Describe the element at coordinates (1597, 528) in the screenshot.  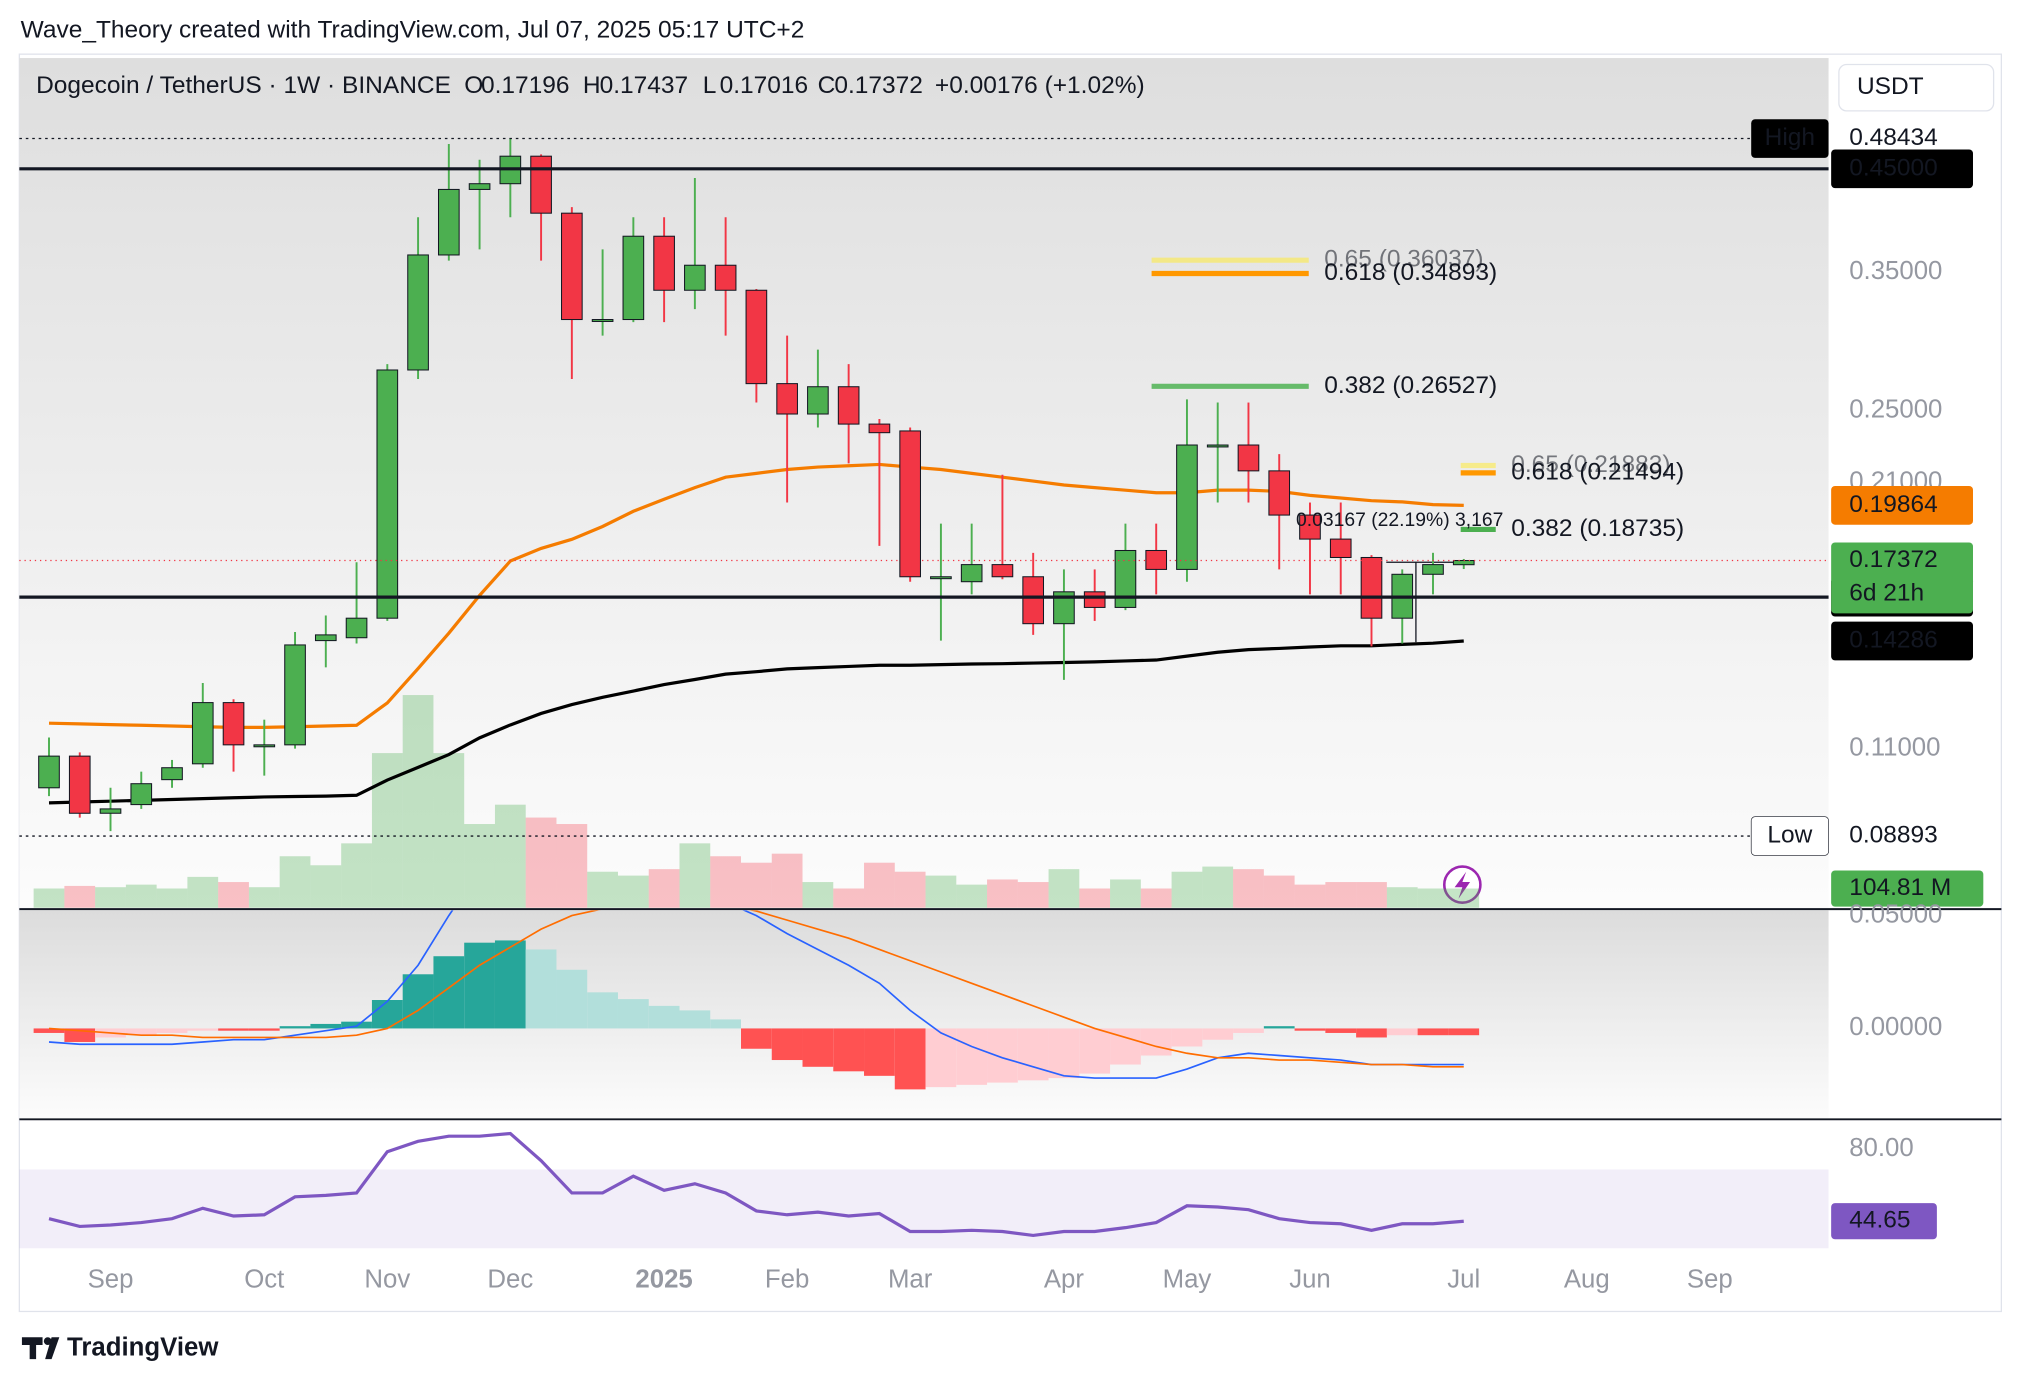
I see `fib-label: 0.382 (0.18735)` at that location.